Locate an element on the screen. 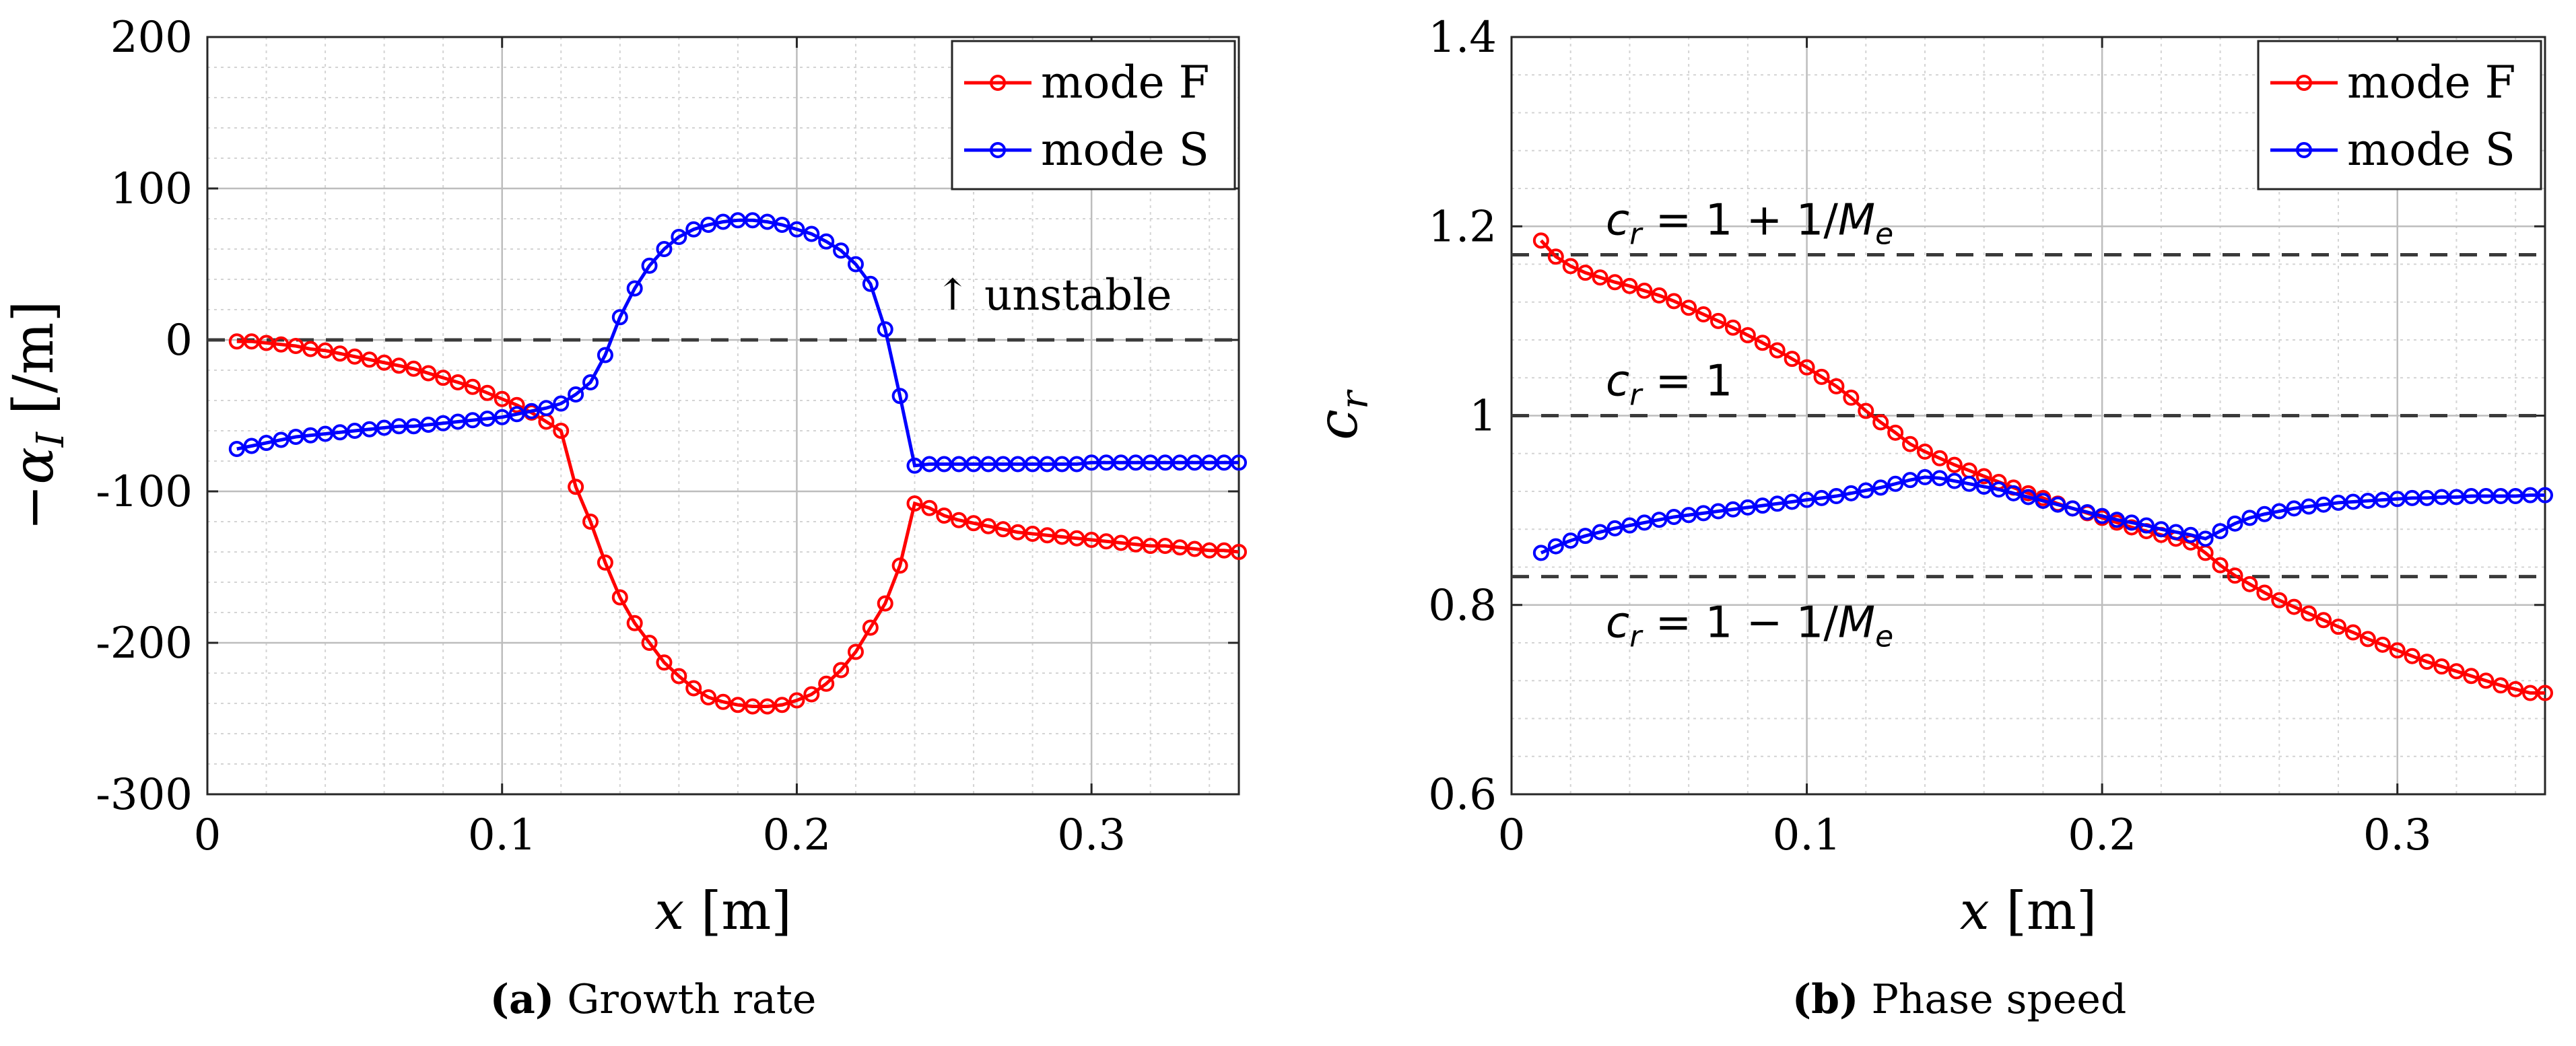 This screenshot has height=1046, width=2576. y-tick-label: -300 is located at coordinates (144, 795).